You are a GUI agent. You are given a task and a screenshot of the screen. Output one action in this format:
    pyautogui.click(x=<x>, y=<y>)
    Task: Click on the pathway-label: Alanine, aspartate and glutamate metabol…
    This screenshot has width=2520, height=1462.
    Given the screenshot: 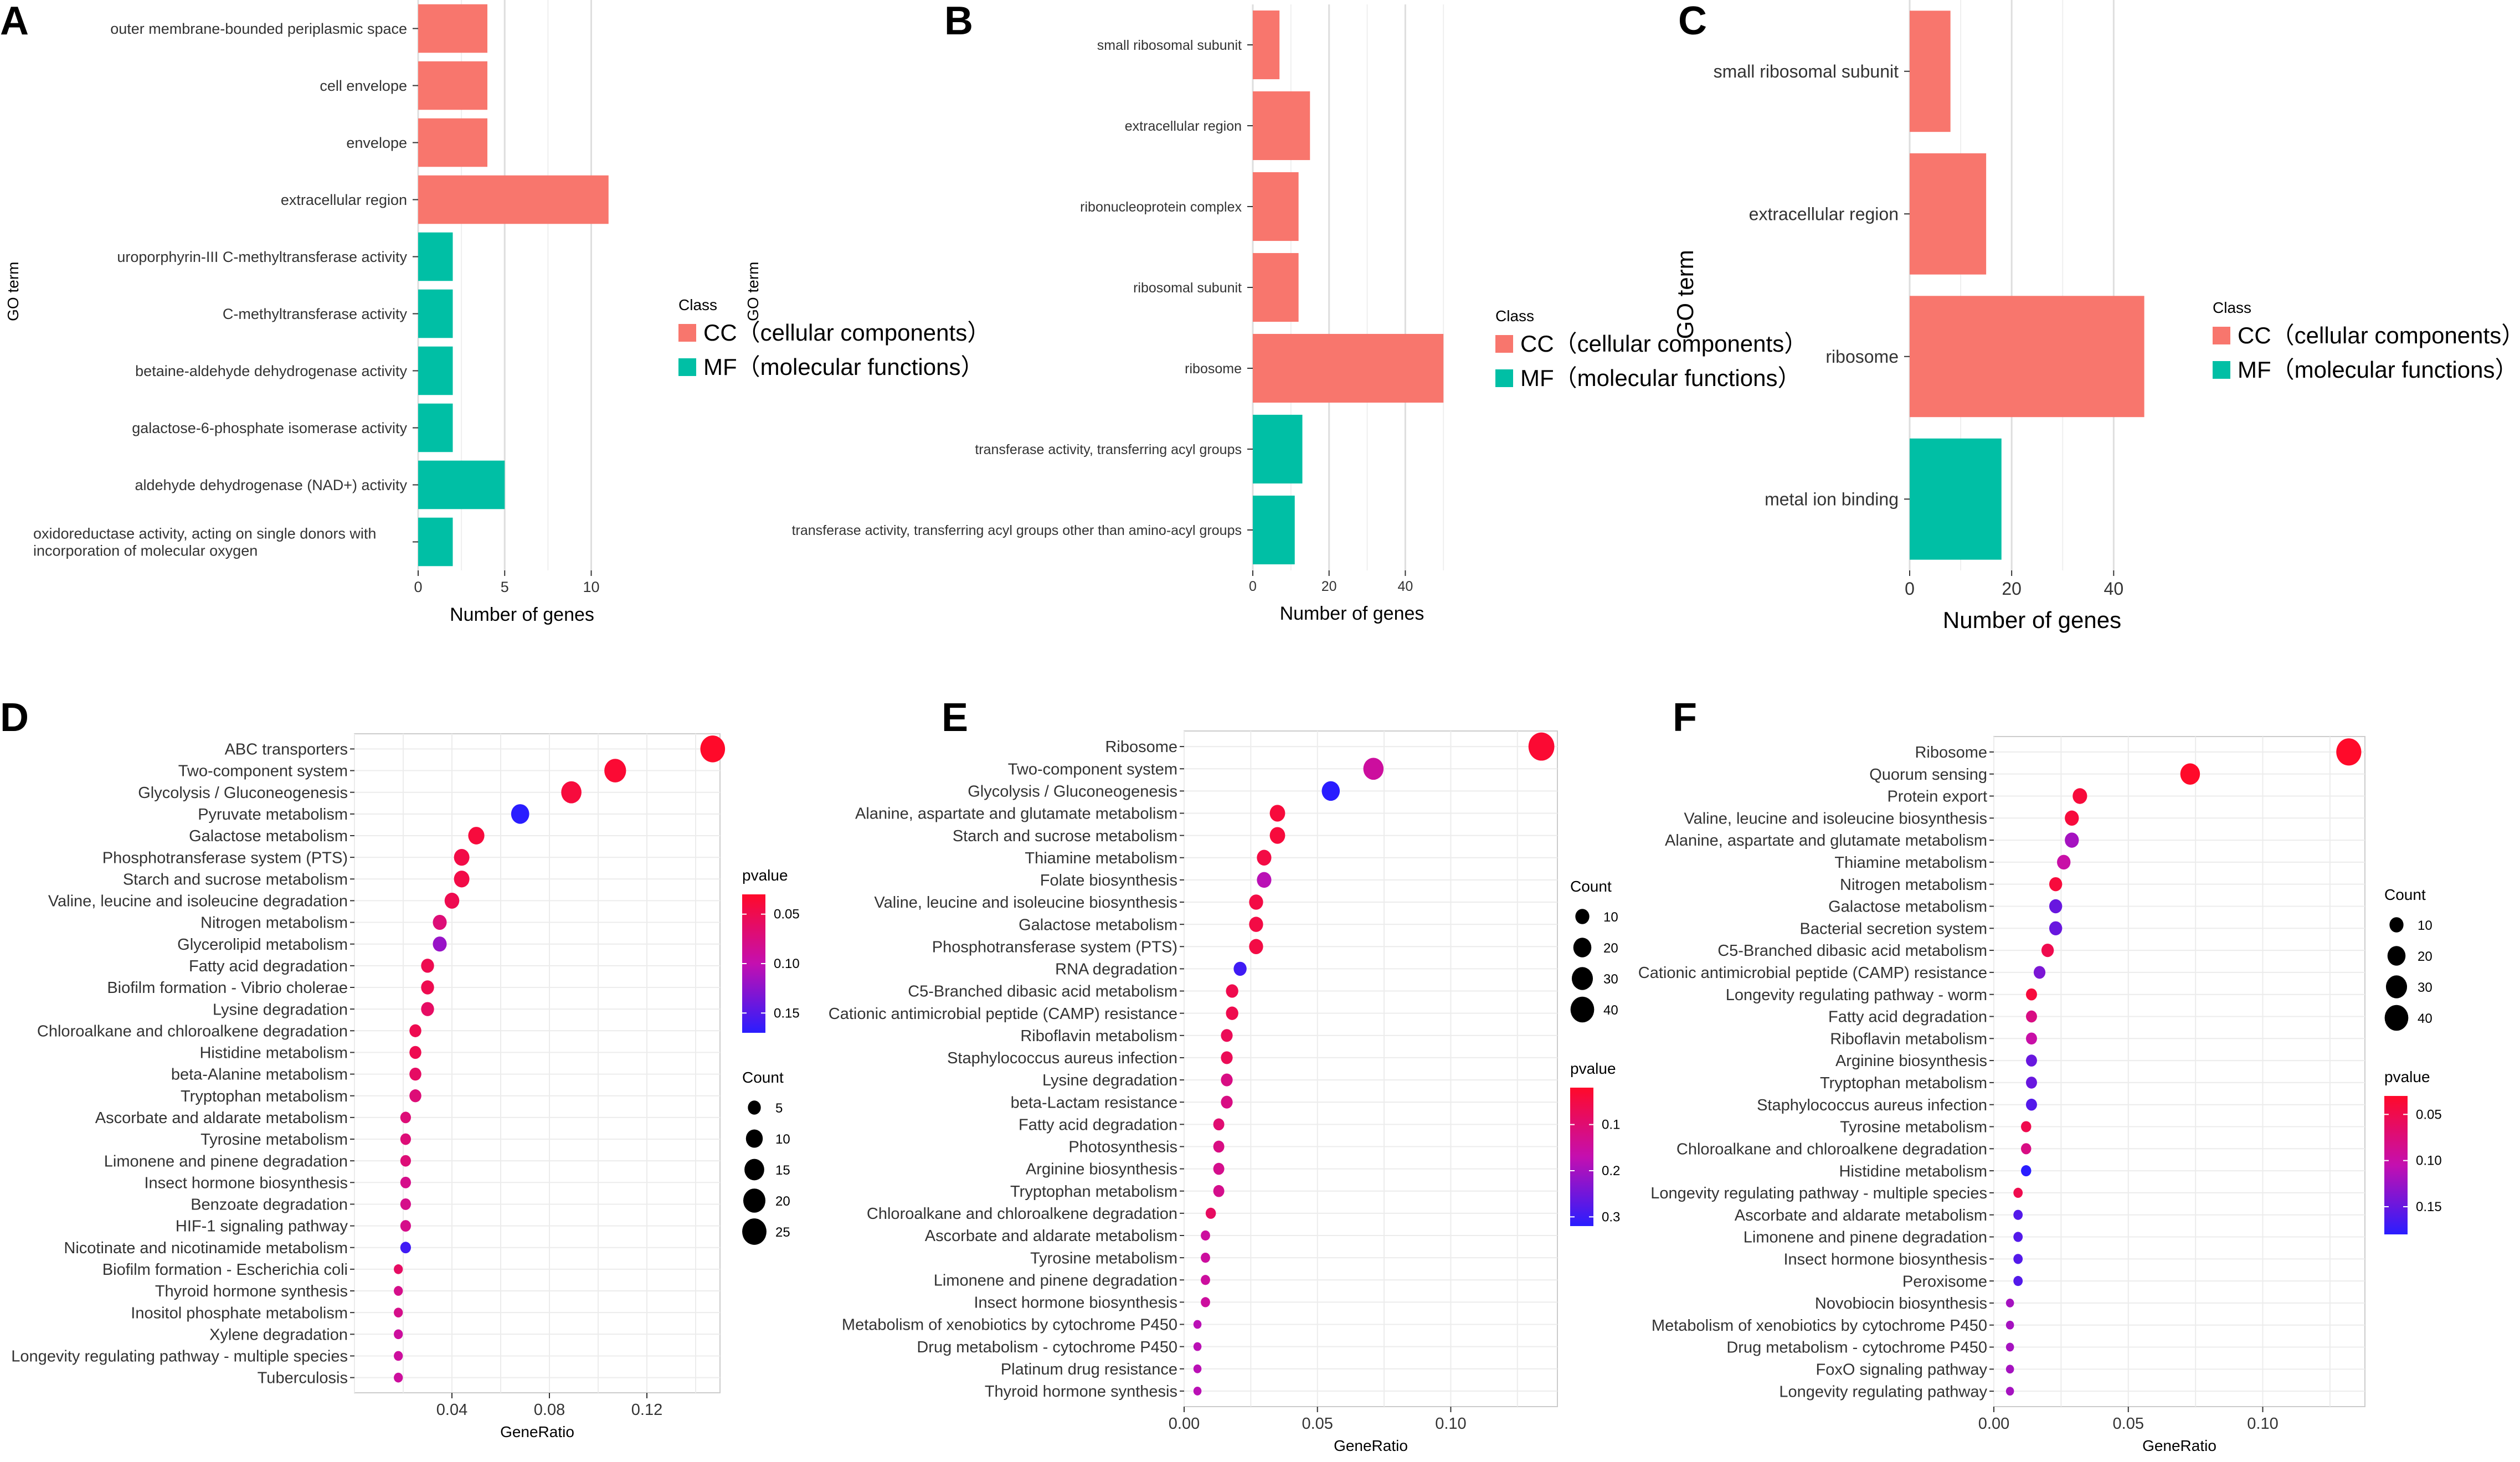 What is the action you would take?
    pyautogui.click(x=1016, y=814)
    